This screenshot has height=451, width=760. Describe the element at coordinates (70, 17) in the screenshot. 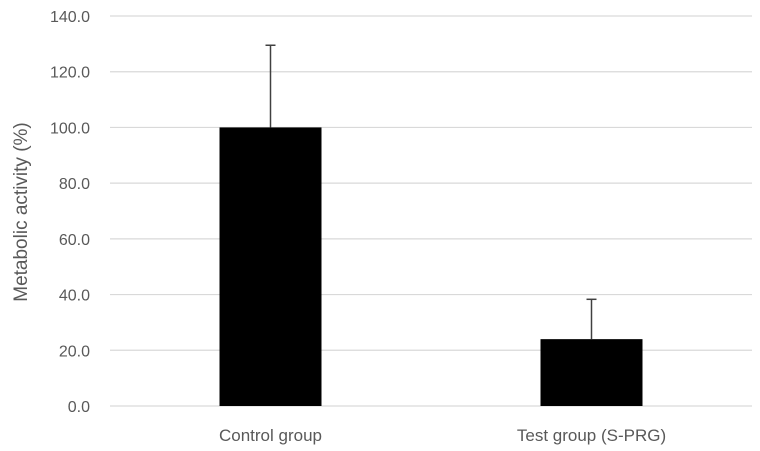

I see `y-tick-label: 140.0` at that location.